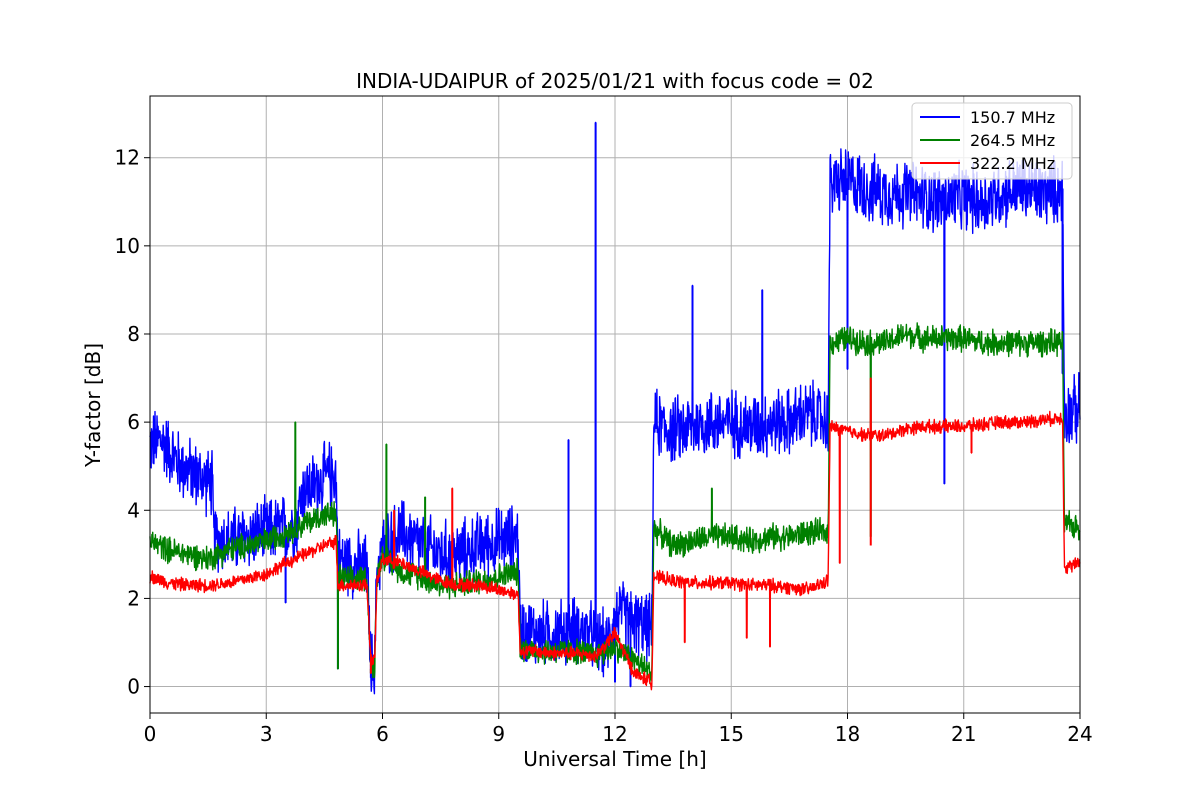  What do you see at coordinates (731, 734) in the screenshot?
I see `x-tick-label: 15` at bounding box center [731, 734].